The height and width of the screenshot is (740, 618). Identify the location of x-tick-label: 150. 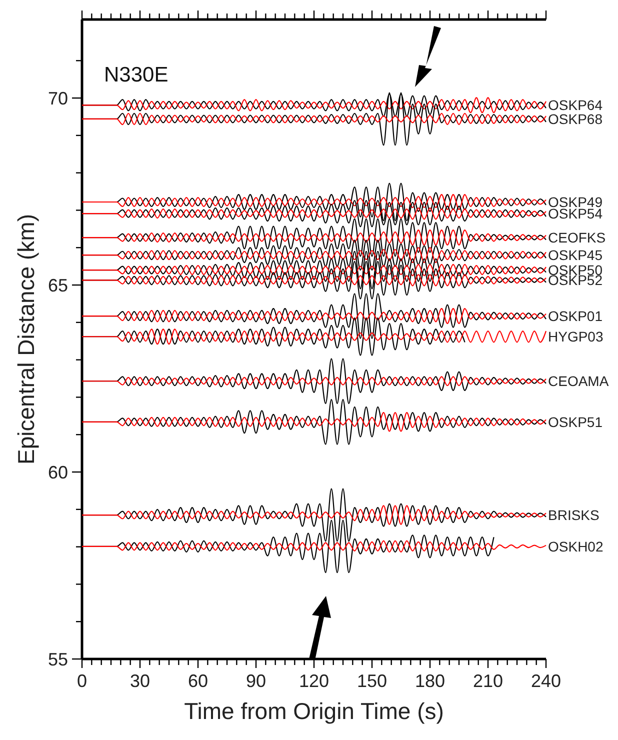
(372, 681).